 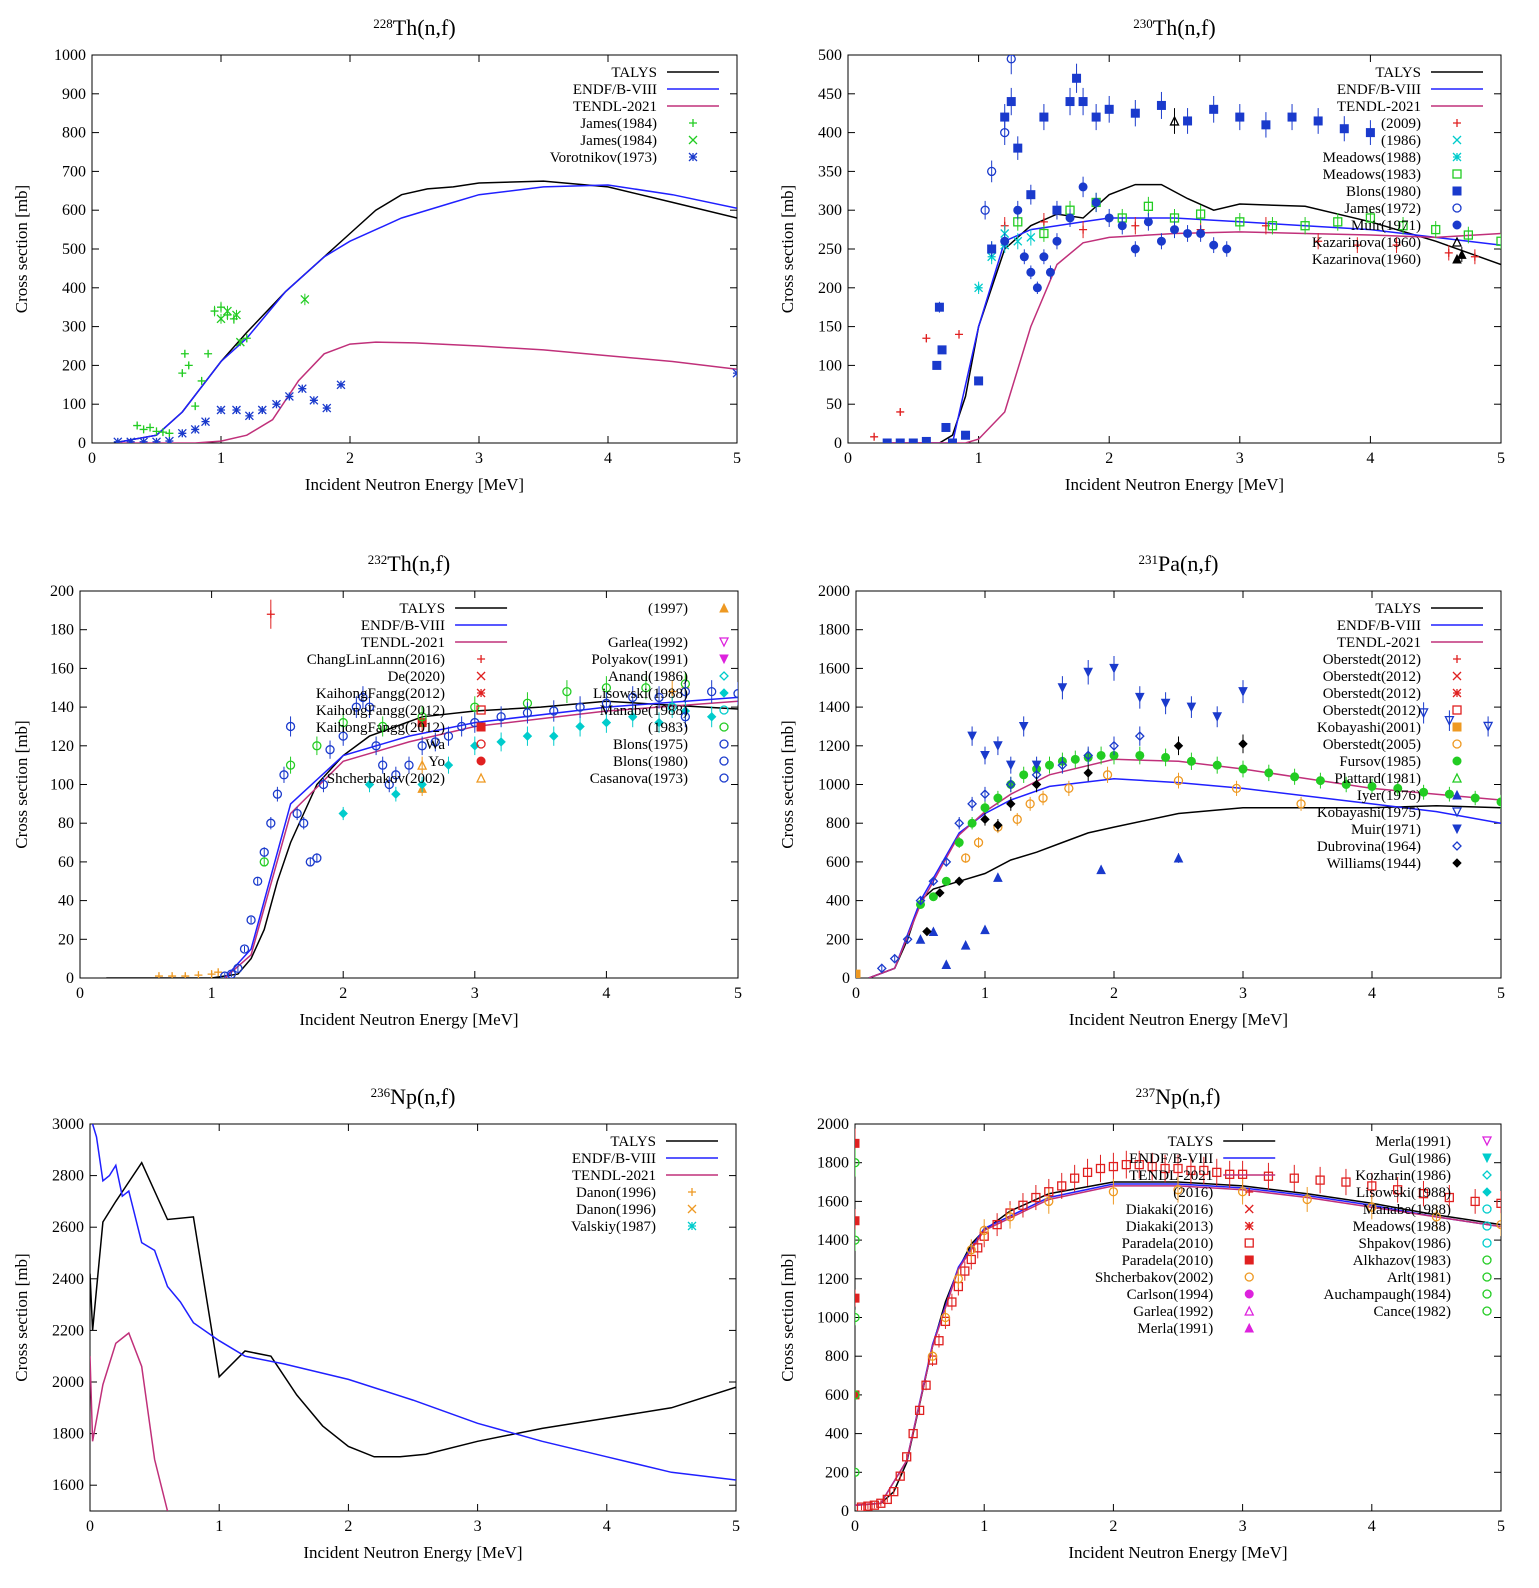 I want to click on x-tick-label: 3, so click(x=1243, y=1526).